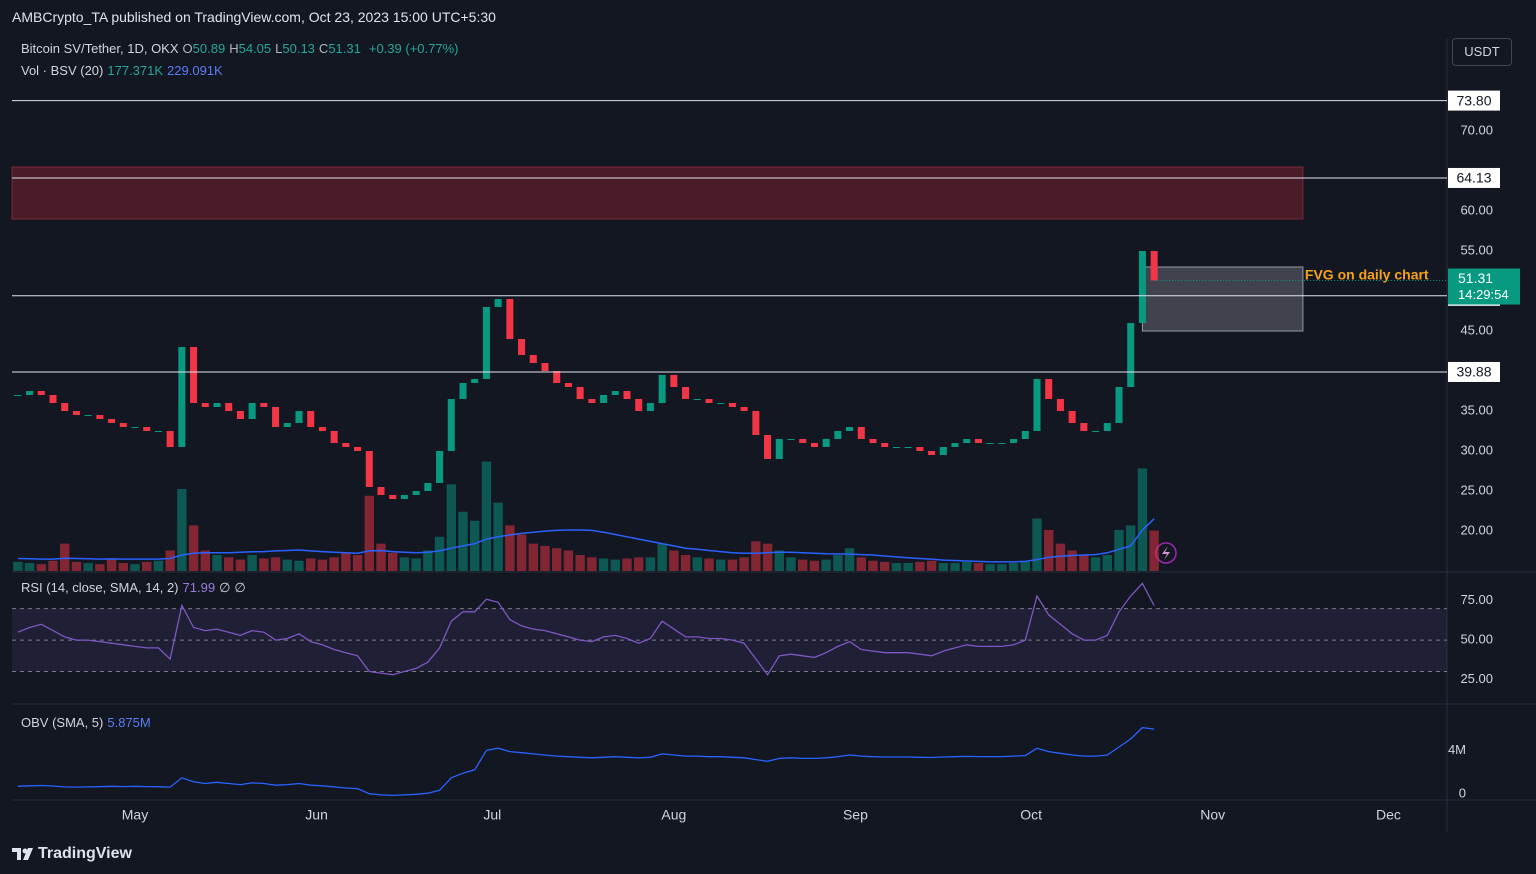  Describe the element at coordinates (234, 48) in the screenshot. I see `ohlc-key: H` at that location.